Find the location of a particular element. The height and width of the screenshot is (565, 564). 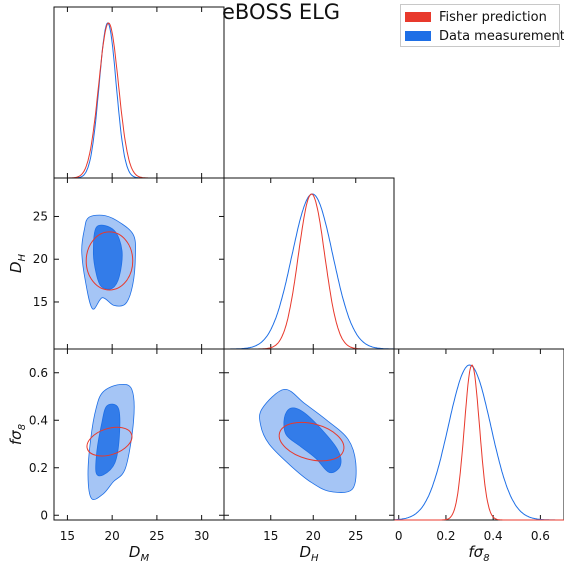

x-tick-label: 0.6 is located at coordinates (540, 536).